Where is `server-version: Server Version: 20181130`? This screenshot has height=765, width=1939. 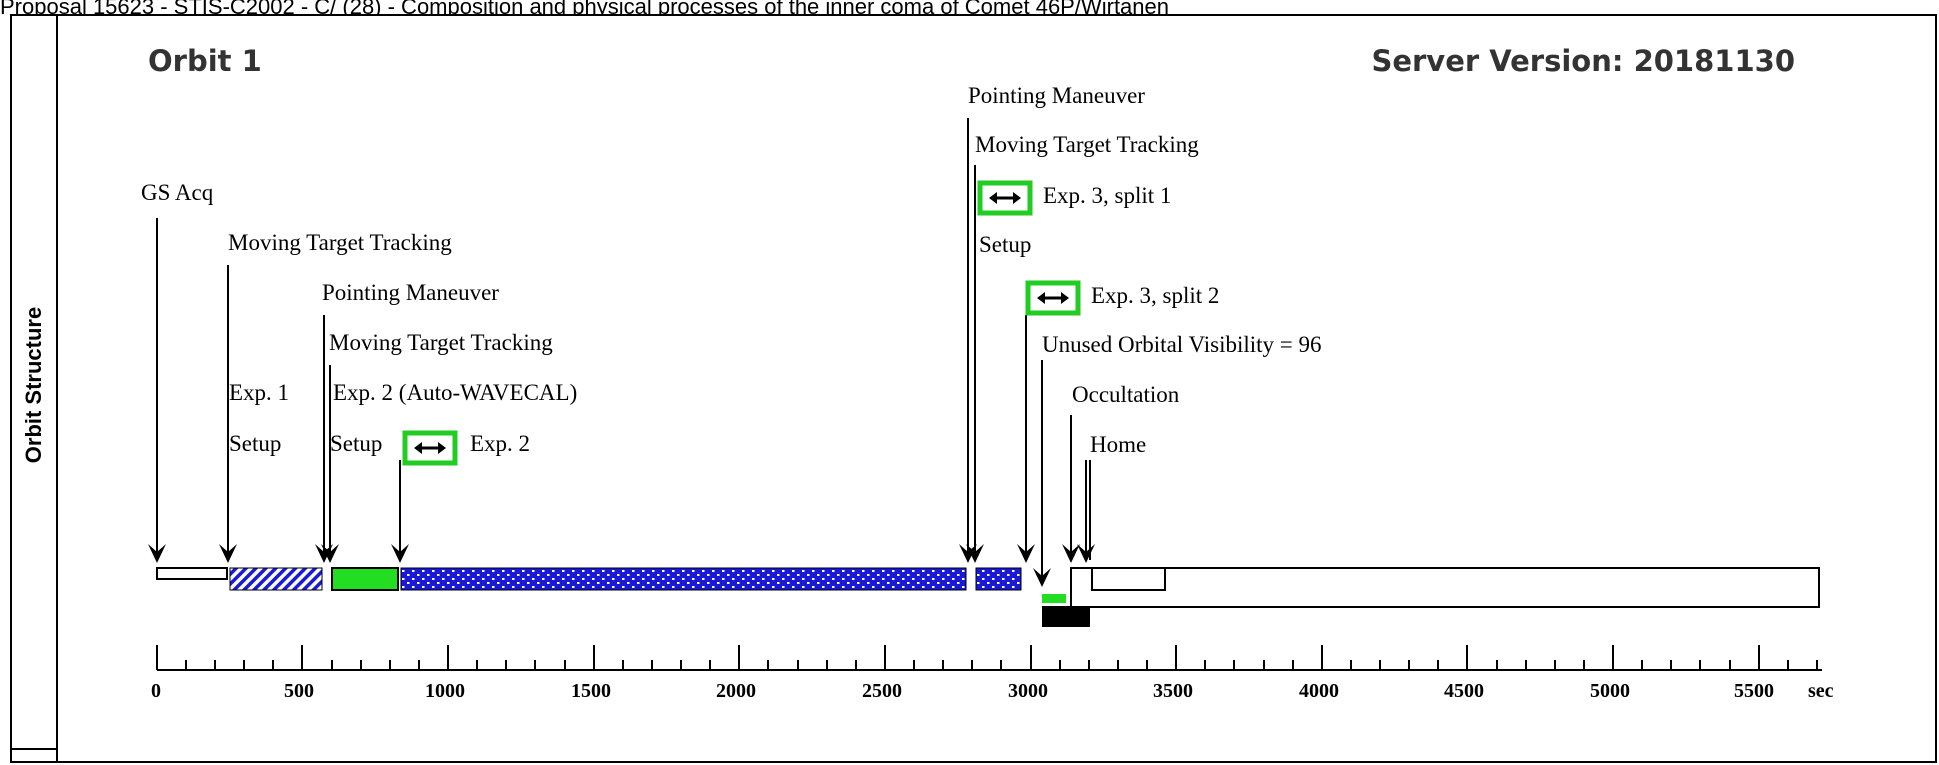 server-version: Server Version: 20181130 is located at coordinates (1583, 61).